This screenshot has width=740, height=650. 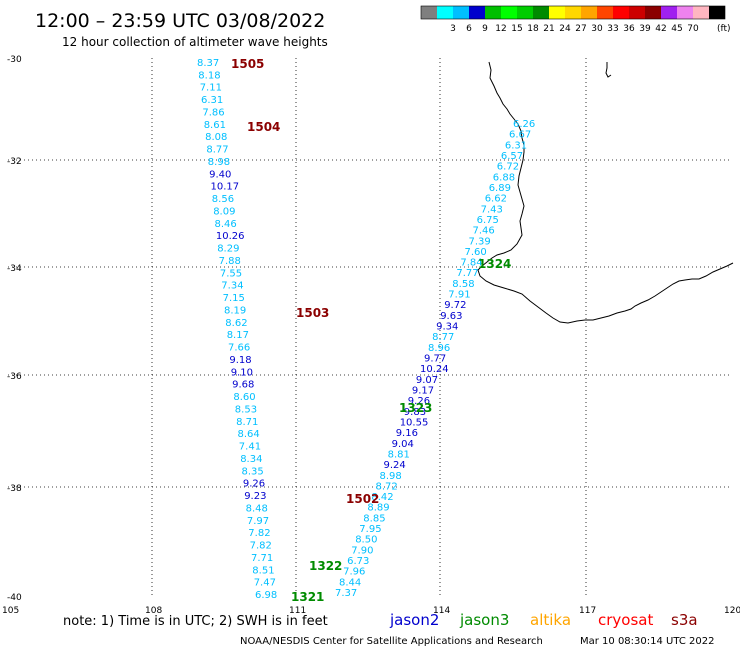 What do you see at coordinates (14, 269) in the screenshot?
I see `lat-label-34: -34` at bounding box center [14, 269].